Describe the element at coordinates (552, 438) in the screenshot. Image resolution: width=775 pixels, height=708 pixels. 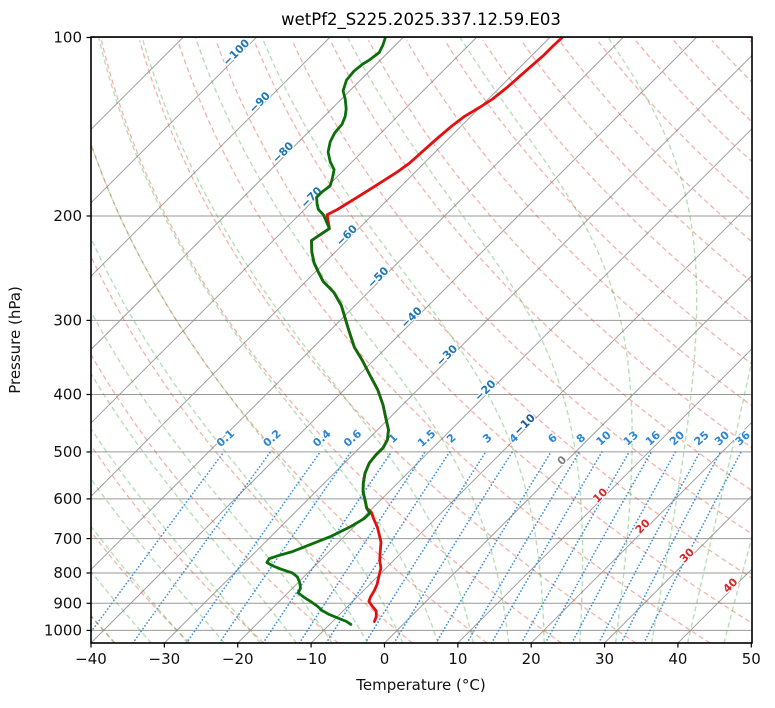
I see `mixing-ratio-label-6: 6` at that location.